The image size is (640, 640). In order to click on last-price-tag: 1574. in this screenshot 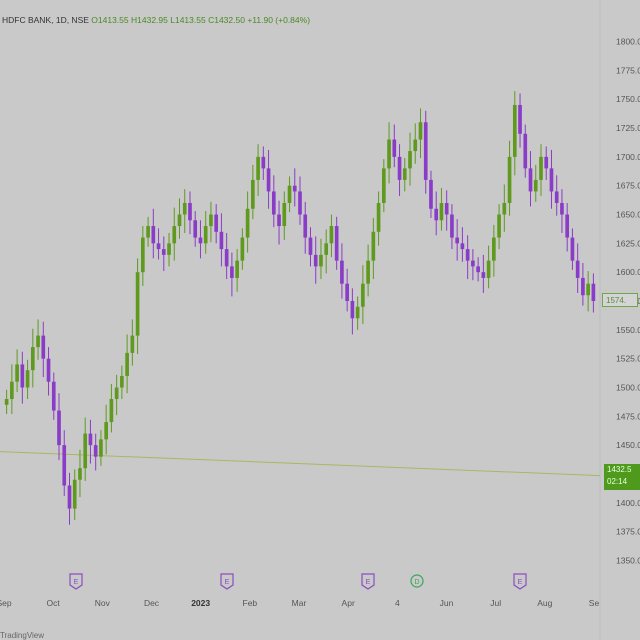, I will do `click(620, 300)`.